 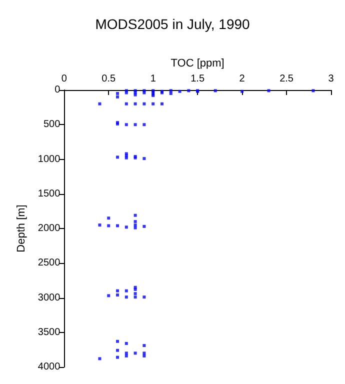 What do you see at coordinates (49, 159) in the screenshot?
I see `y-tick-label: 1000` at bounding box center [49, 159].